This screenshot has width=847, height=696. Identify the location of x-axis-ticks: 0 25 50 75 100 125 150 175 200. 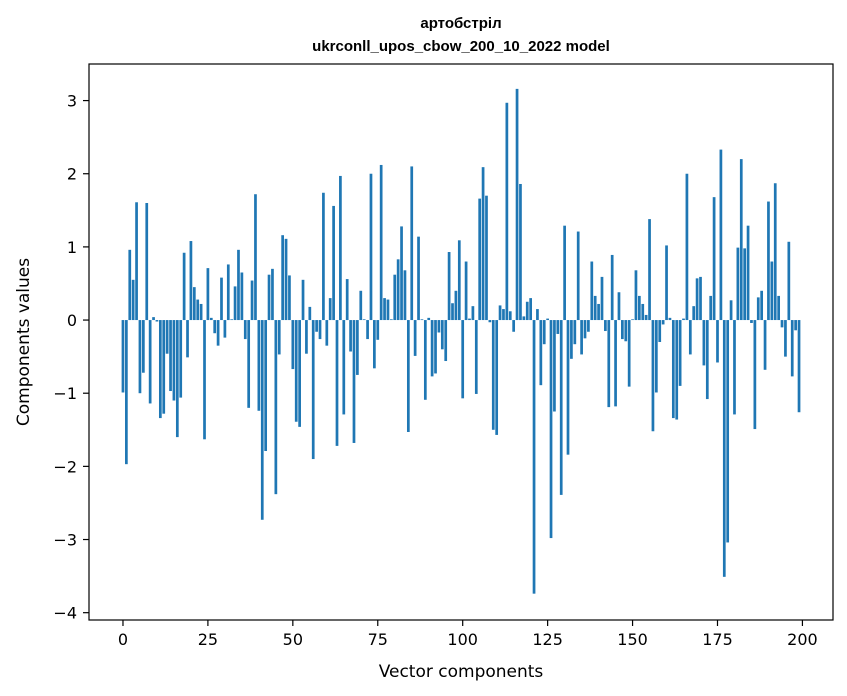
(468, 634).